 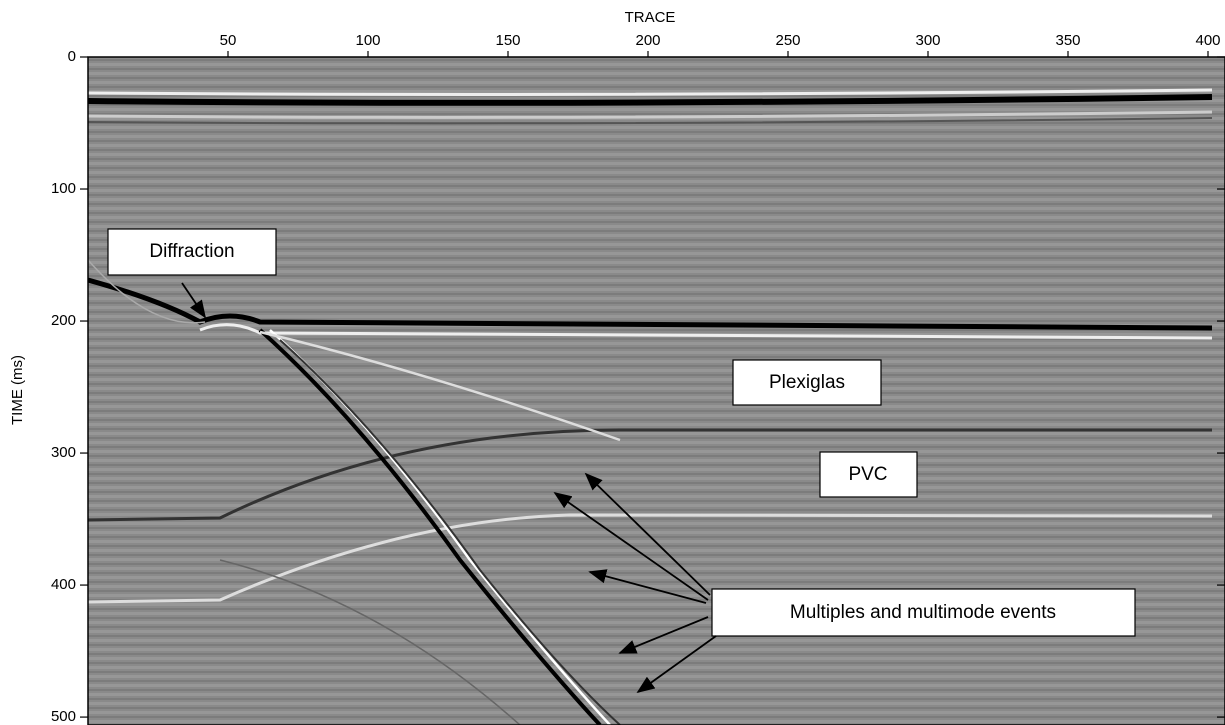 What do you see at coordinates (507, 40) in the screenshot?
I see `x-tick-label: 150` at bounding box center [507, 40].